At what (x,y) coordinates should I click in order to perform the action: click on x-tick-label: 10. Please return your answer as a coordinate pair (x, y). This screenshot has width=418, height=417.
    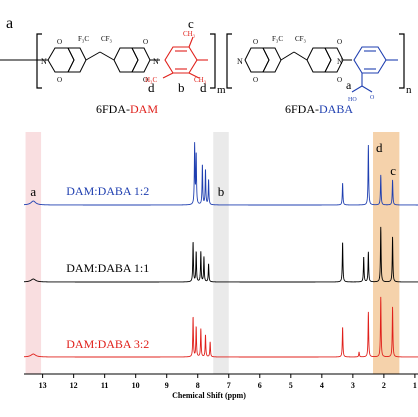
    Looking at the image, I should click on (136, 385).